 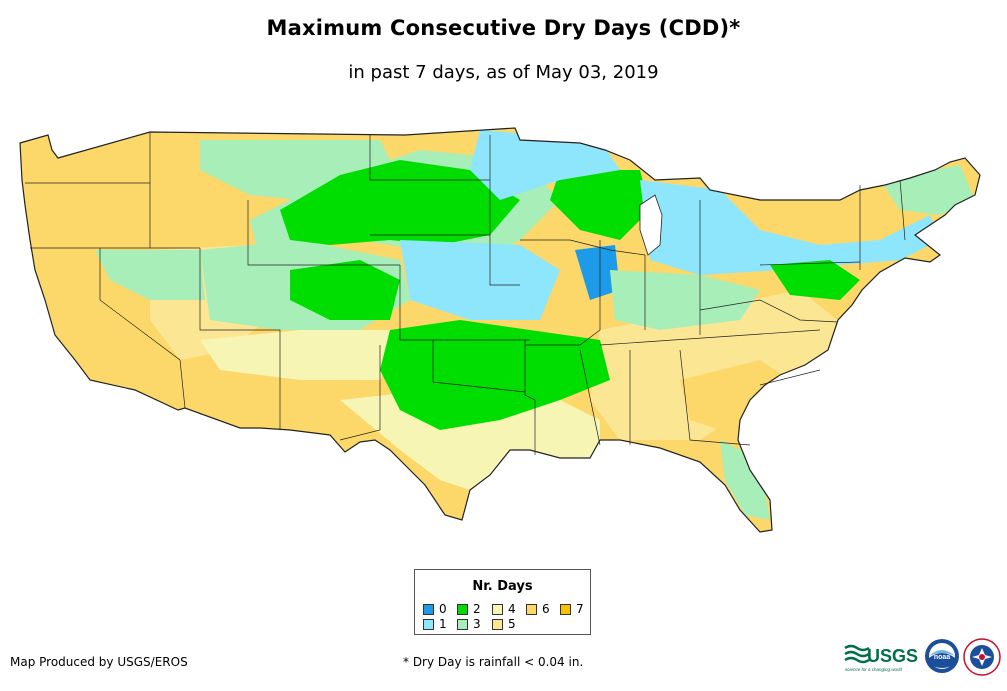 I want to click on zone-pennsylvania-2-days, so click(x=815, y=280).